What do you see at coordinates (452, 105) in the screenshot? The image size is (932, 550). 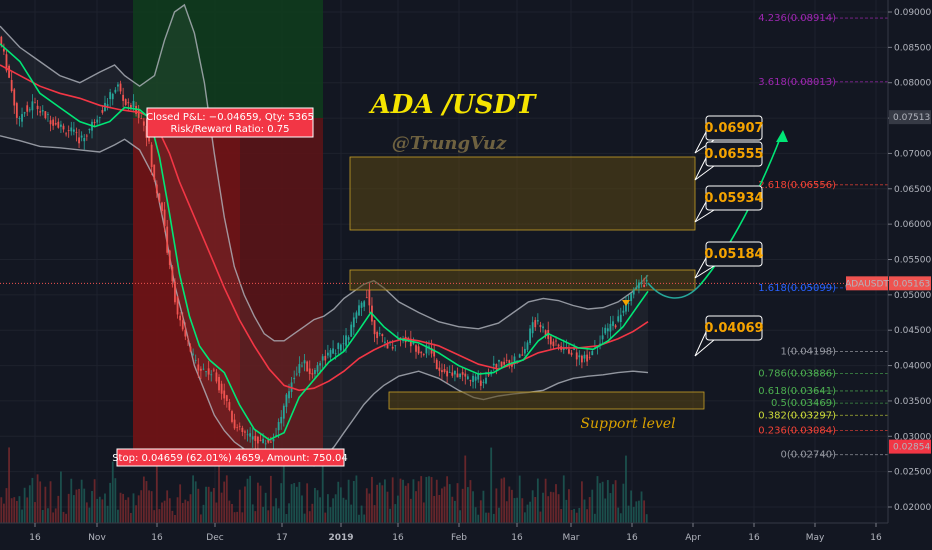 I see `chart-title: ADA /USDT` at bounding box center [452, 105].